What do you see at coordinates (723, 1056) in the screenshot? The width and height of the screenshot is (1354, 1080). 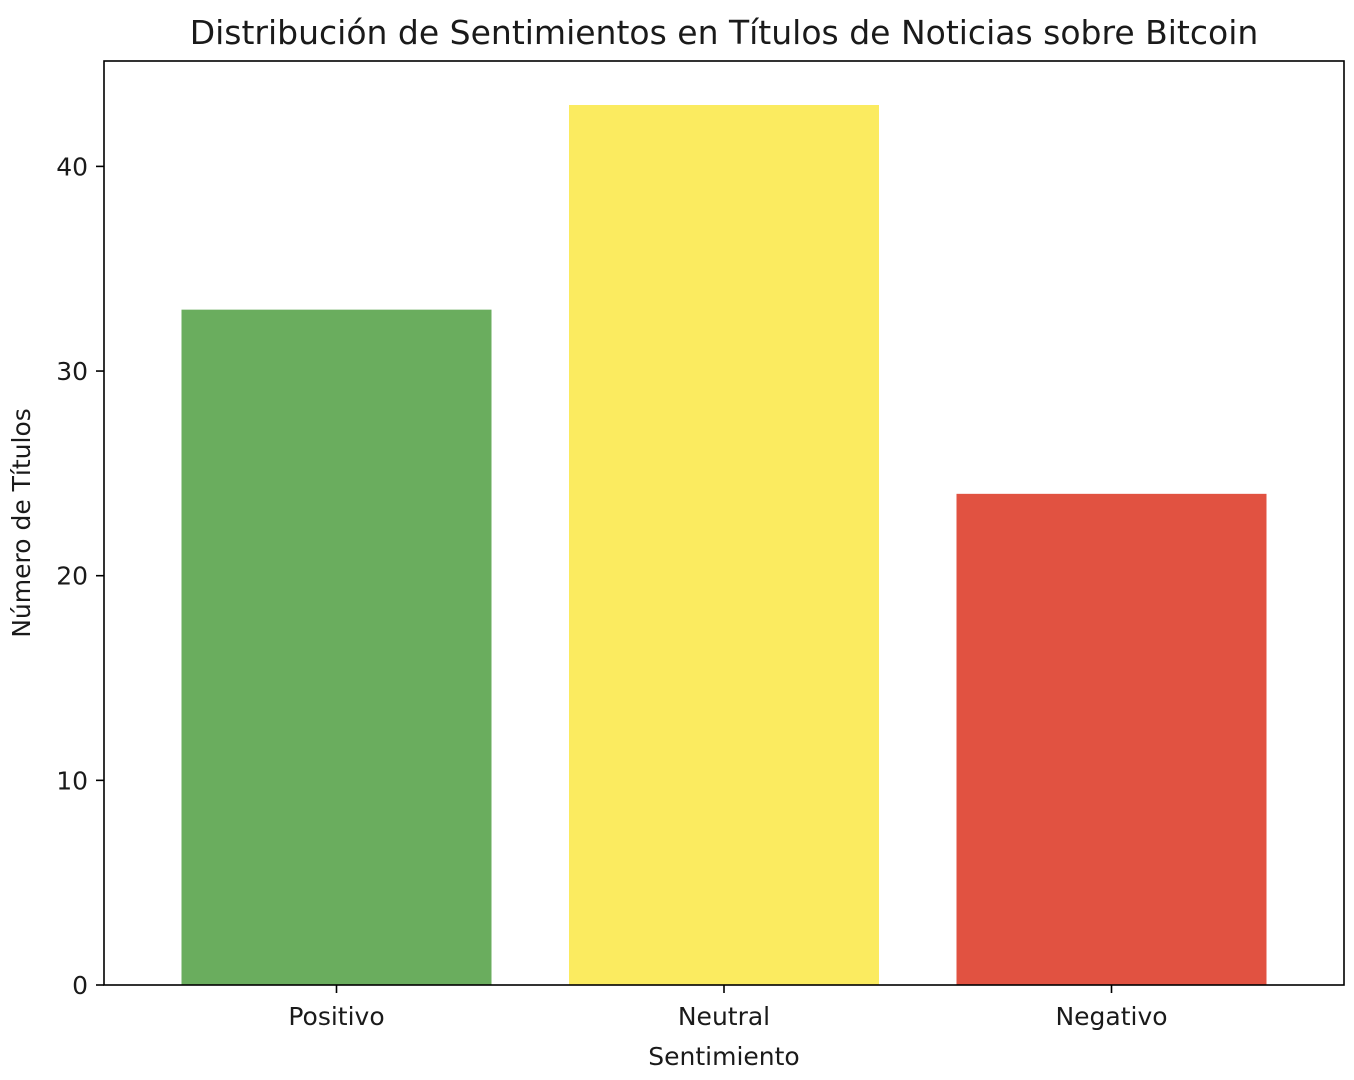 I see `x-axis-label: Sentimiento` at bounding box center [723, 1056].